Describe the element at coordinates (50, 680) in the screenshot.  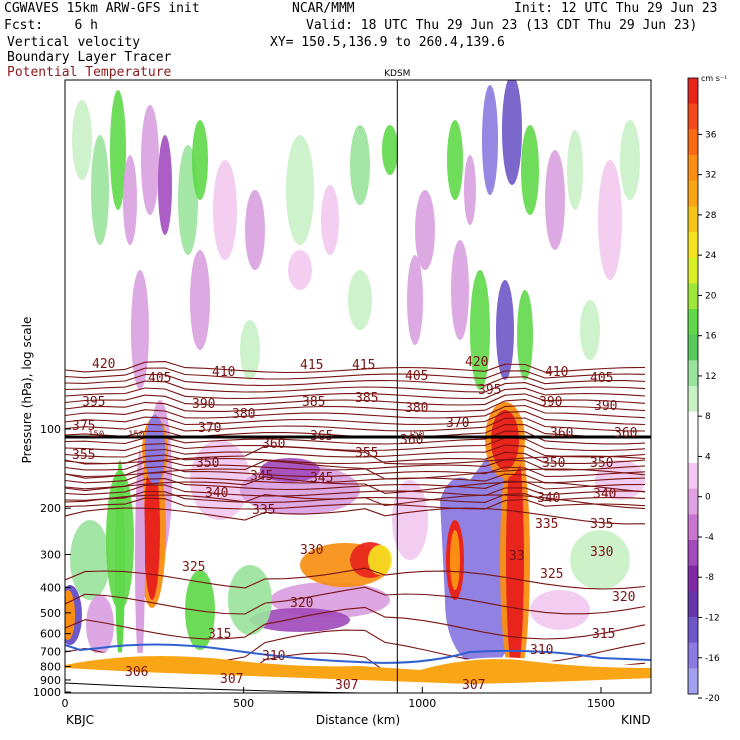
I see `y-tick-label: 900` at that location.